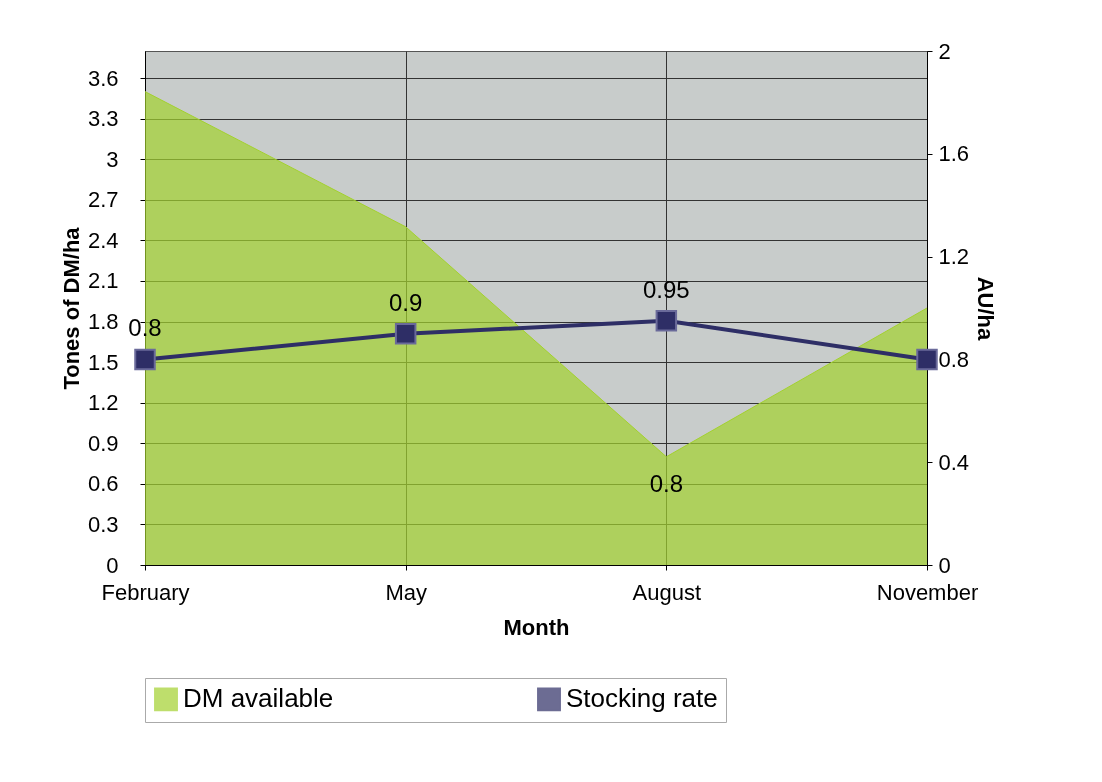 The image size is (1102, 782). I want to click on x-tick-label: November, so click(927, 592).